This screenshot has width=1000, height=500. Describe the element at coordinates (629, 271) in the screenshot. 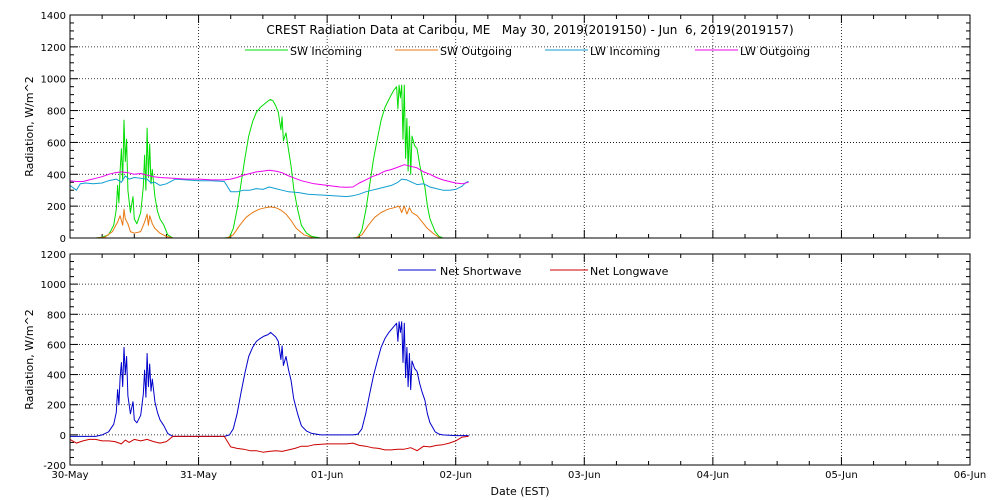

I see `legend-label-net-longwave: Net Longwave` at that location.